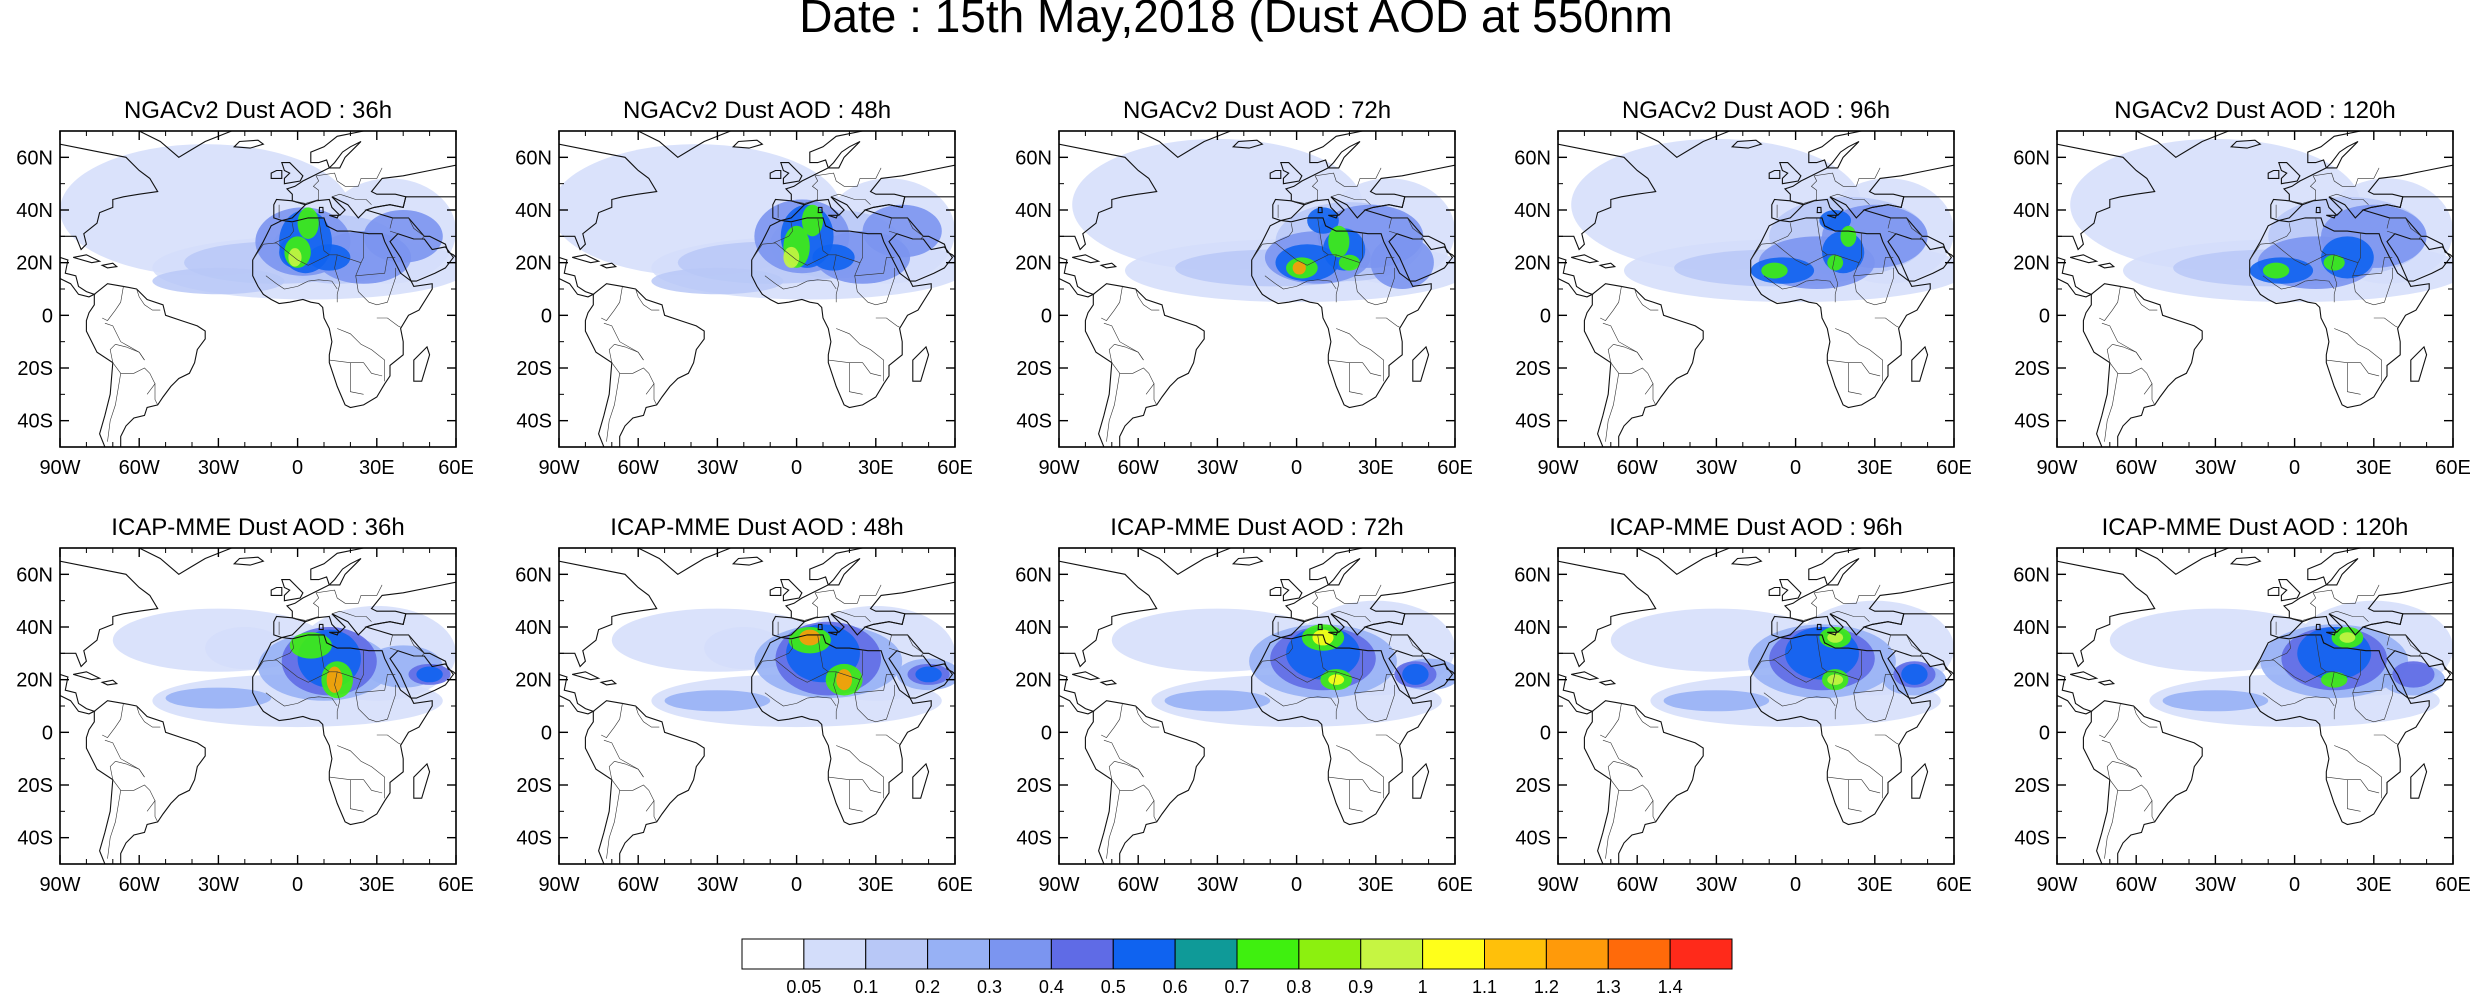  I want to click on figure-title: Date : 15th May,2018 (Dust AOD at 550nm, so click(1236, 21).